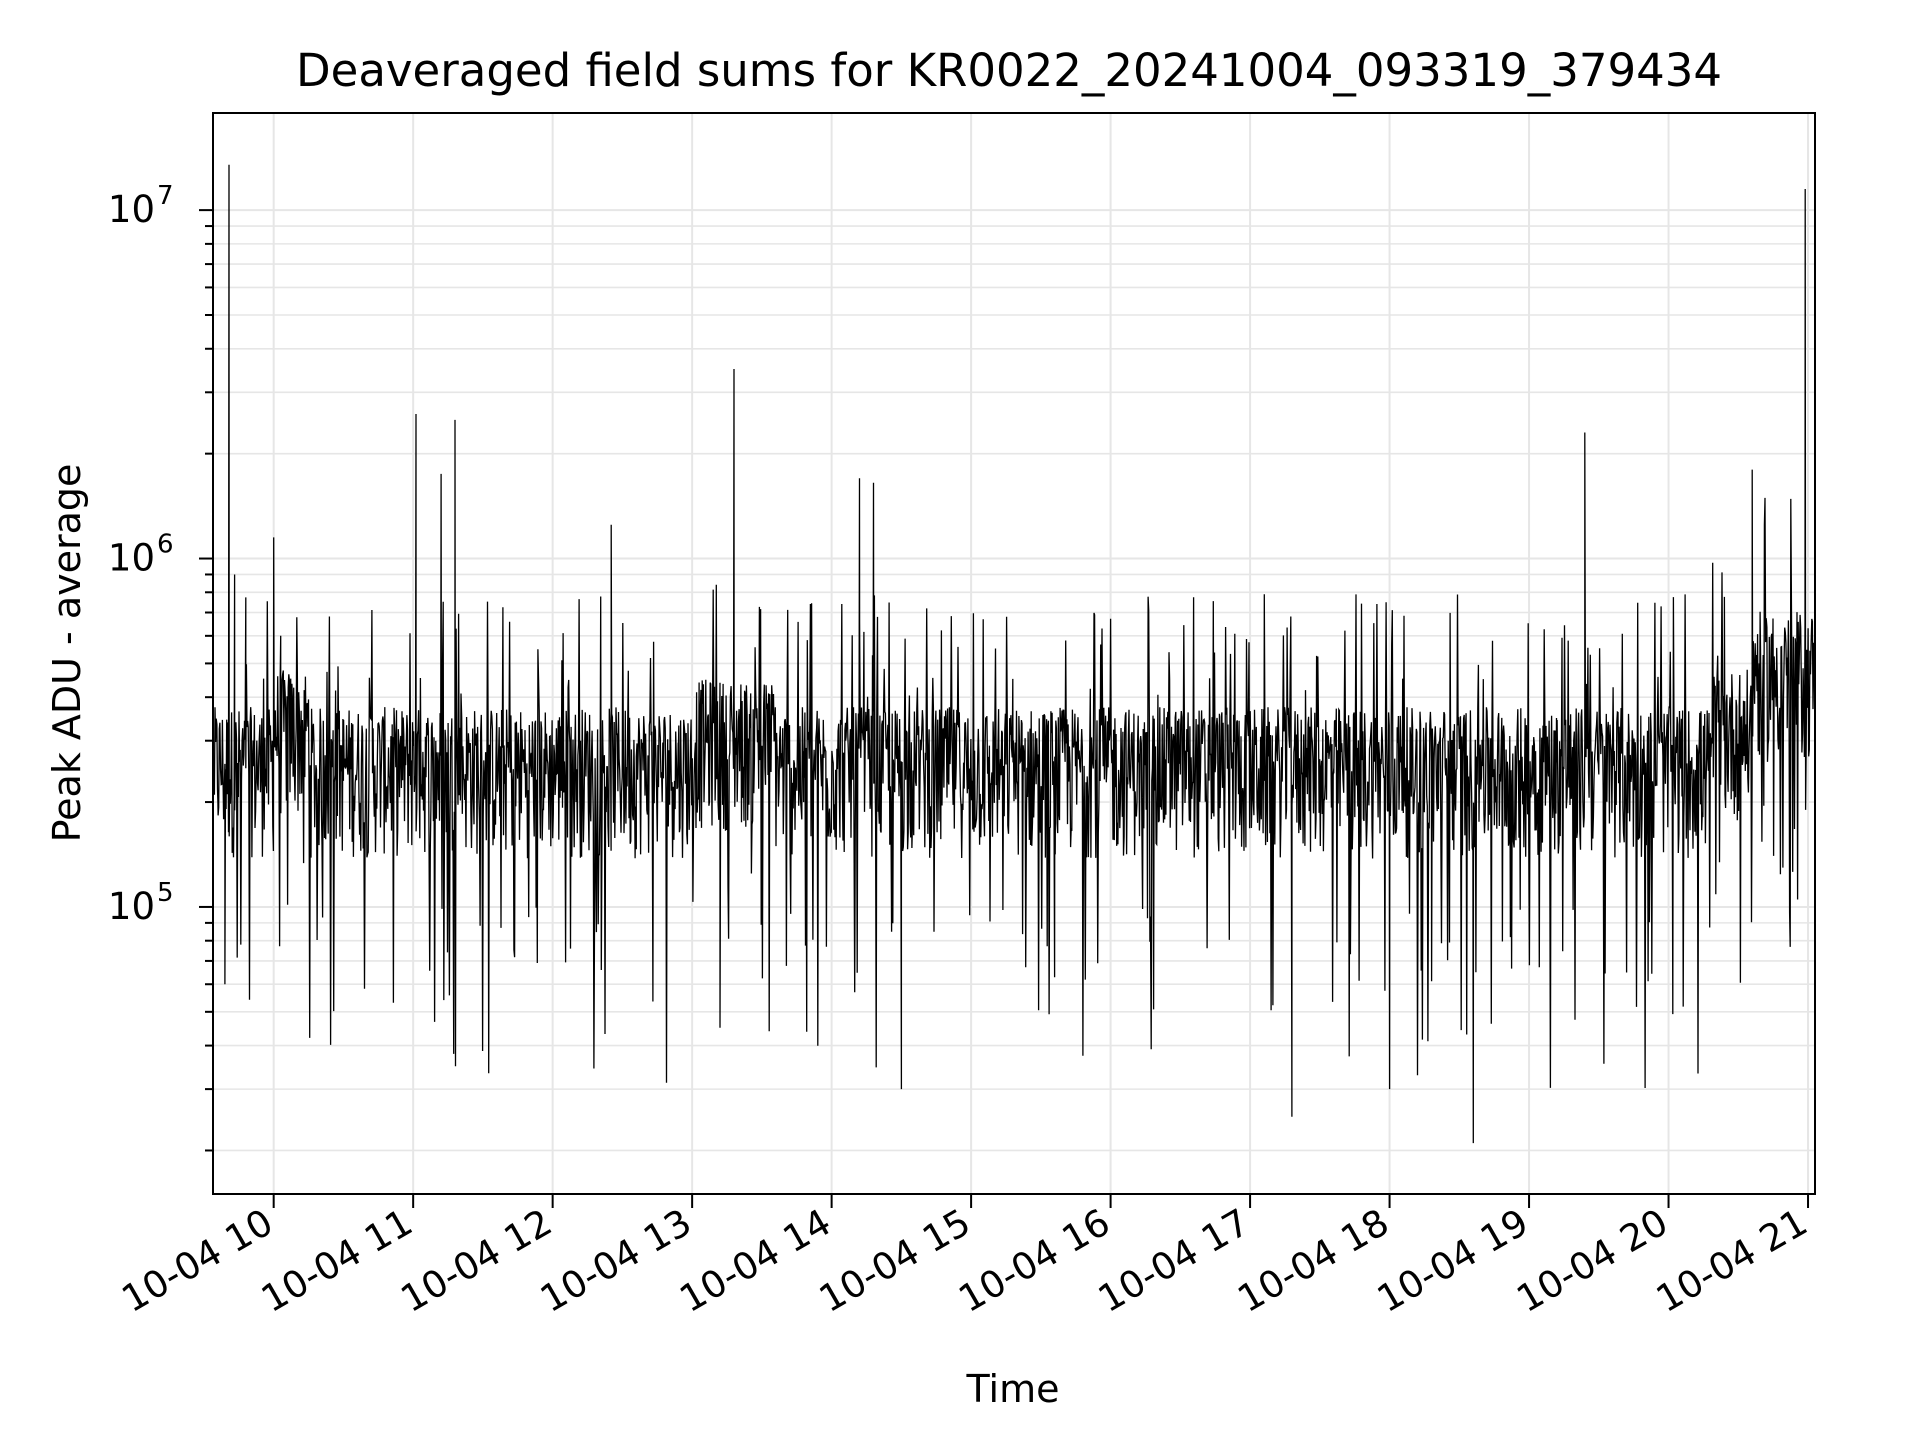 This screenshot has width=1920, height=1440. What do you see at coordinates (1035, 1261) in the screenshot?
I see `x-tick-label: 10-04 16` at bounding box center [1035, 1261].